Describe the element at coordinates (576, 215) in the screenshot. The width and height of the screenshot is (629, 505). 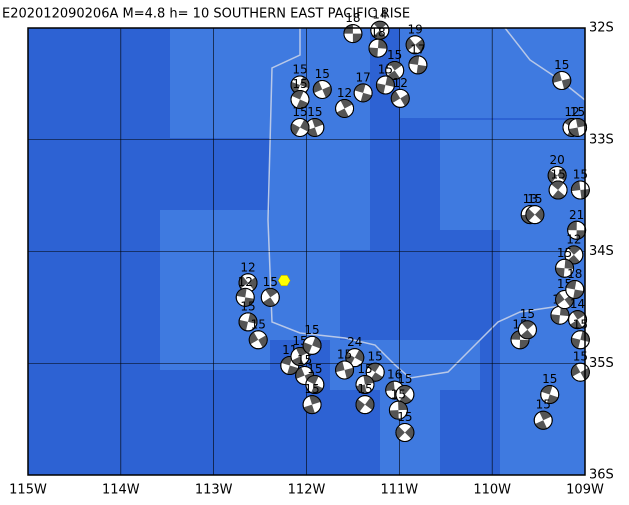
I see `depth-label: 21` at that location.